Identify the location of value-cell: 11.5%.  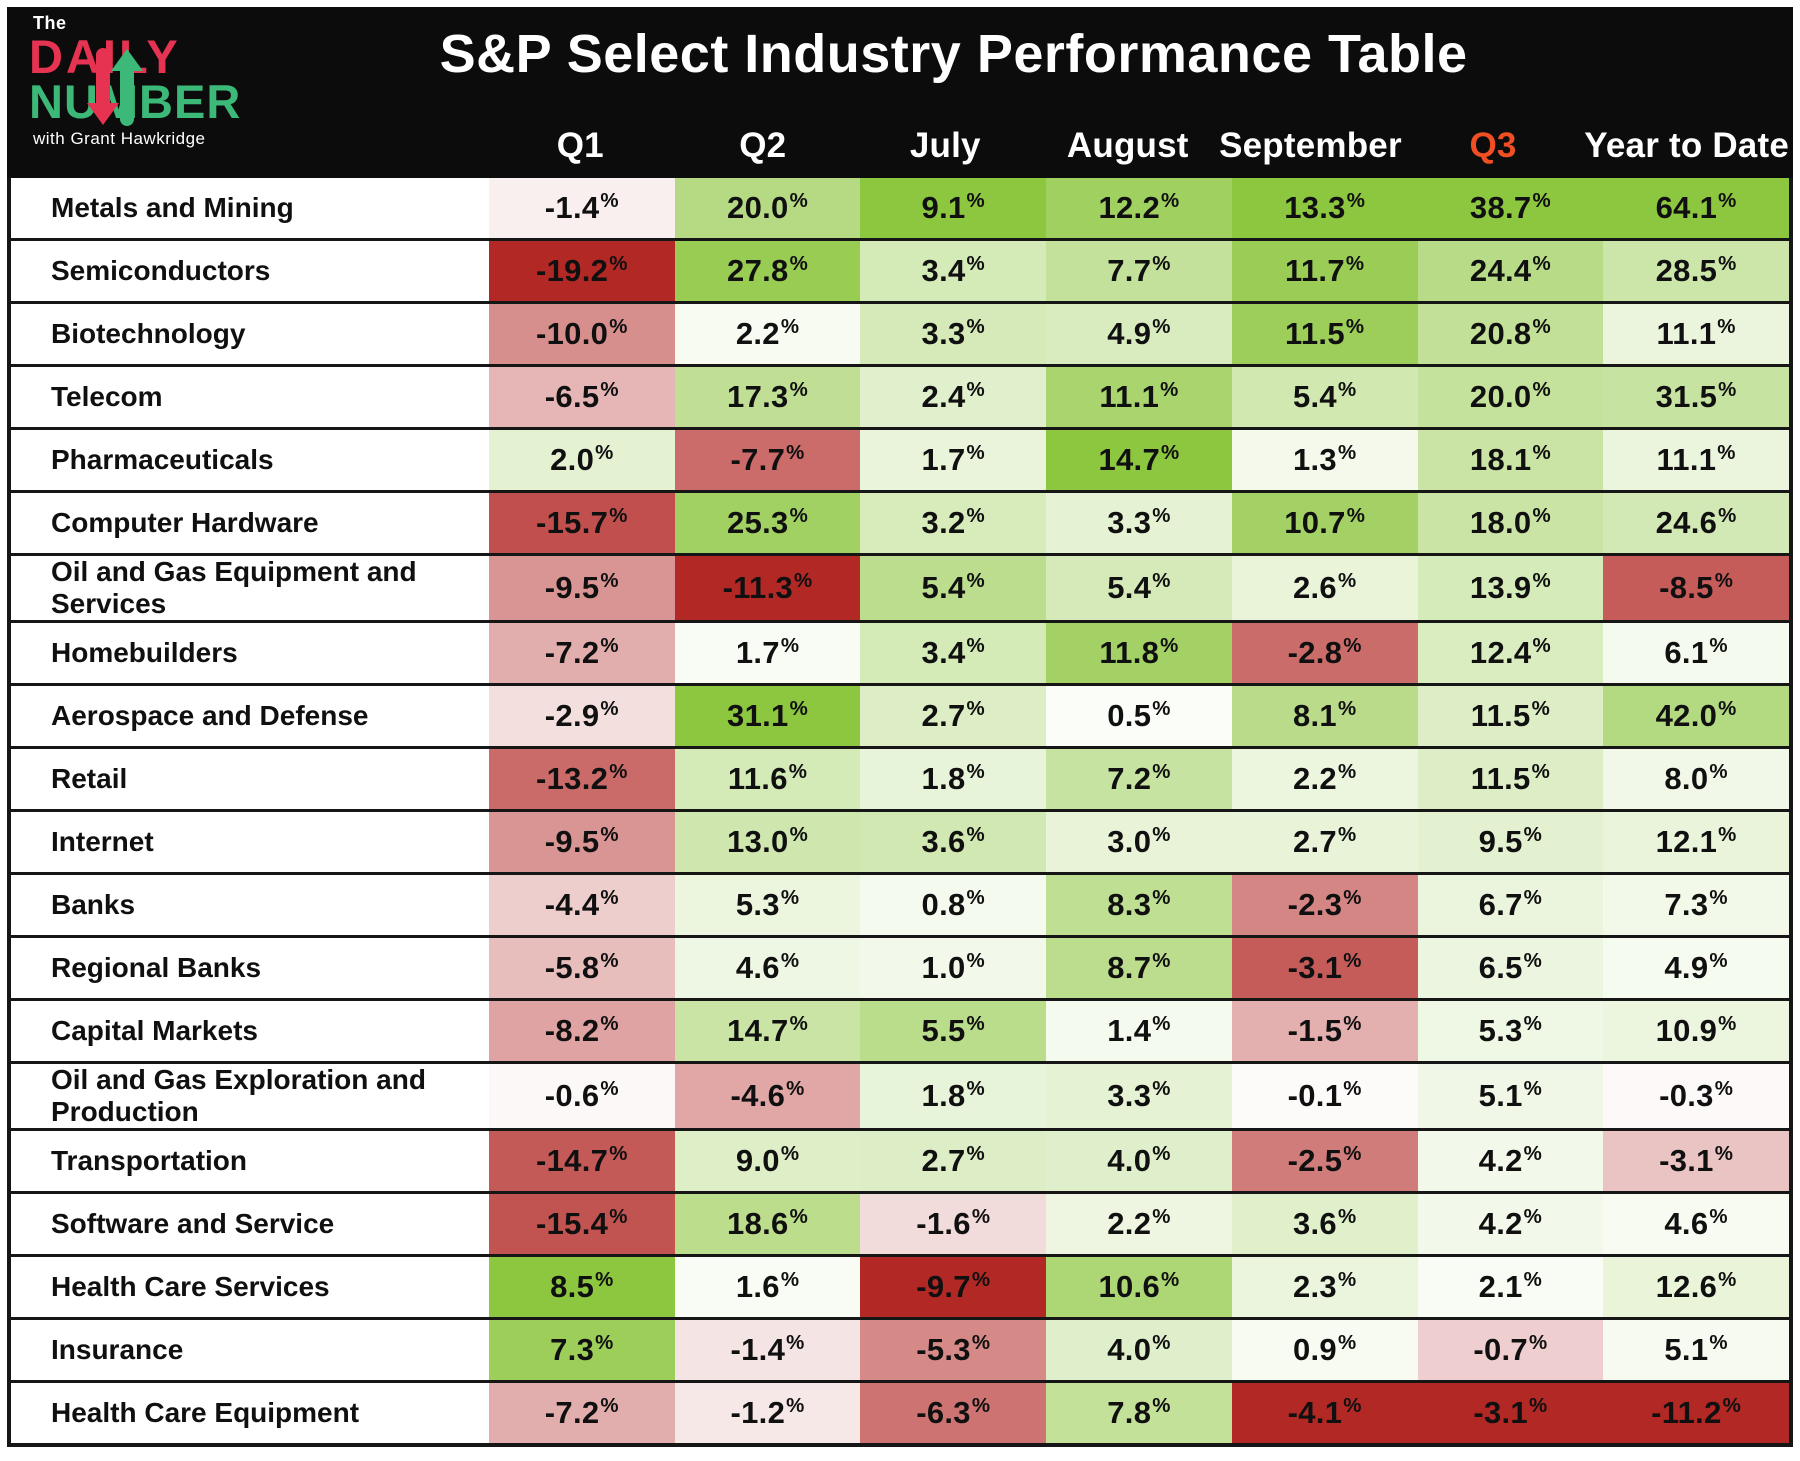
(1324, 334).